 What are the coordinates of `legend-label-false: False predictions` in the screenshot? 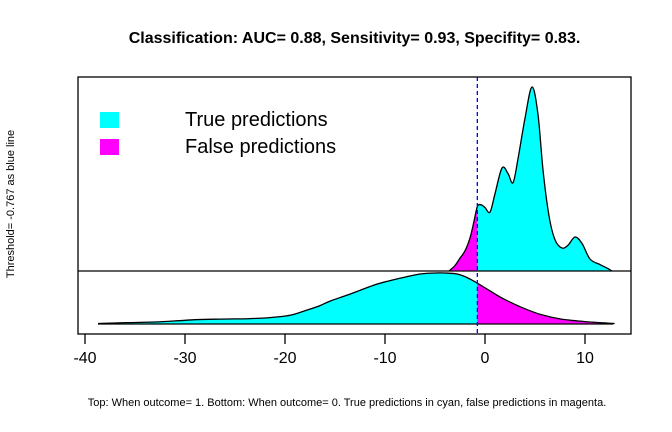 It's located at (261, 147).